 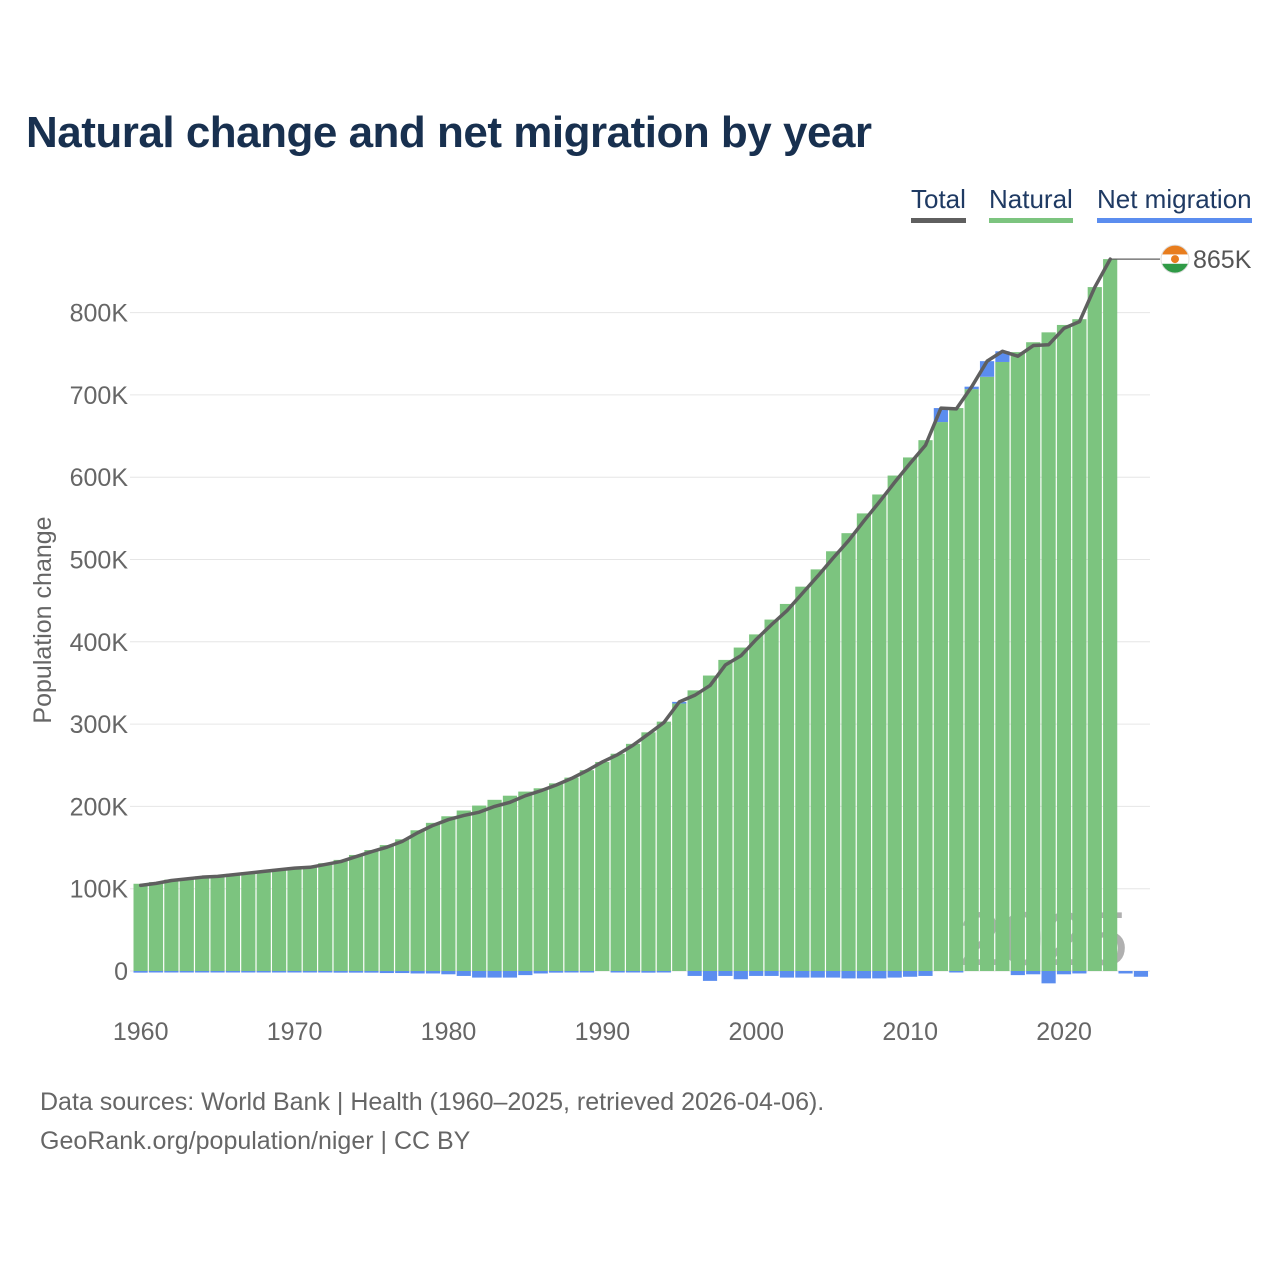 What do you see at coordinates (99, 725) in the screenshot?
I see `y-tick-label: 300K` at bounding box center [99, 725].